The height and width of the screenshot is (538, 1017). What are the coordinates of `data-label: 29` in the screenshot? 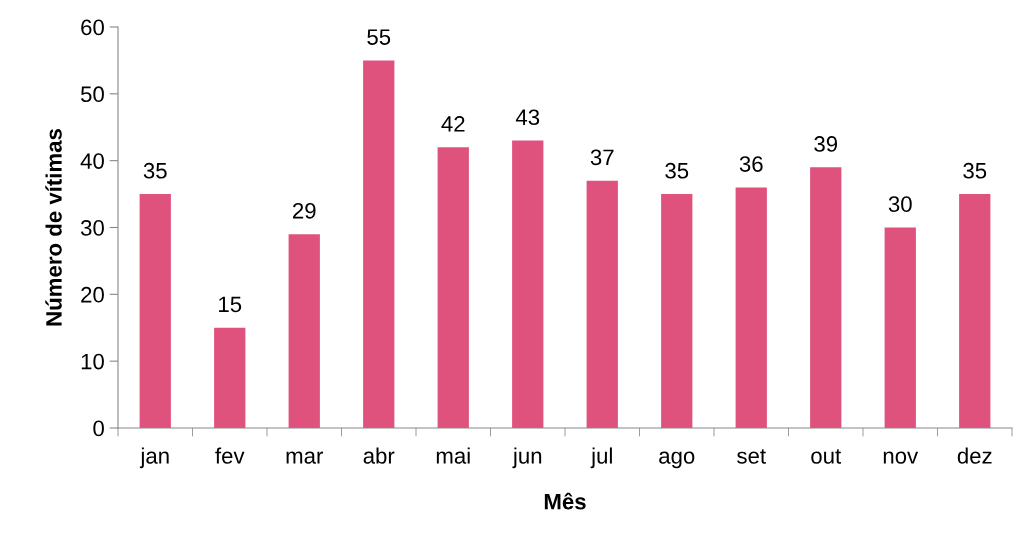 It's located at (304, 210).